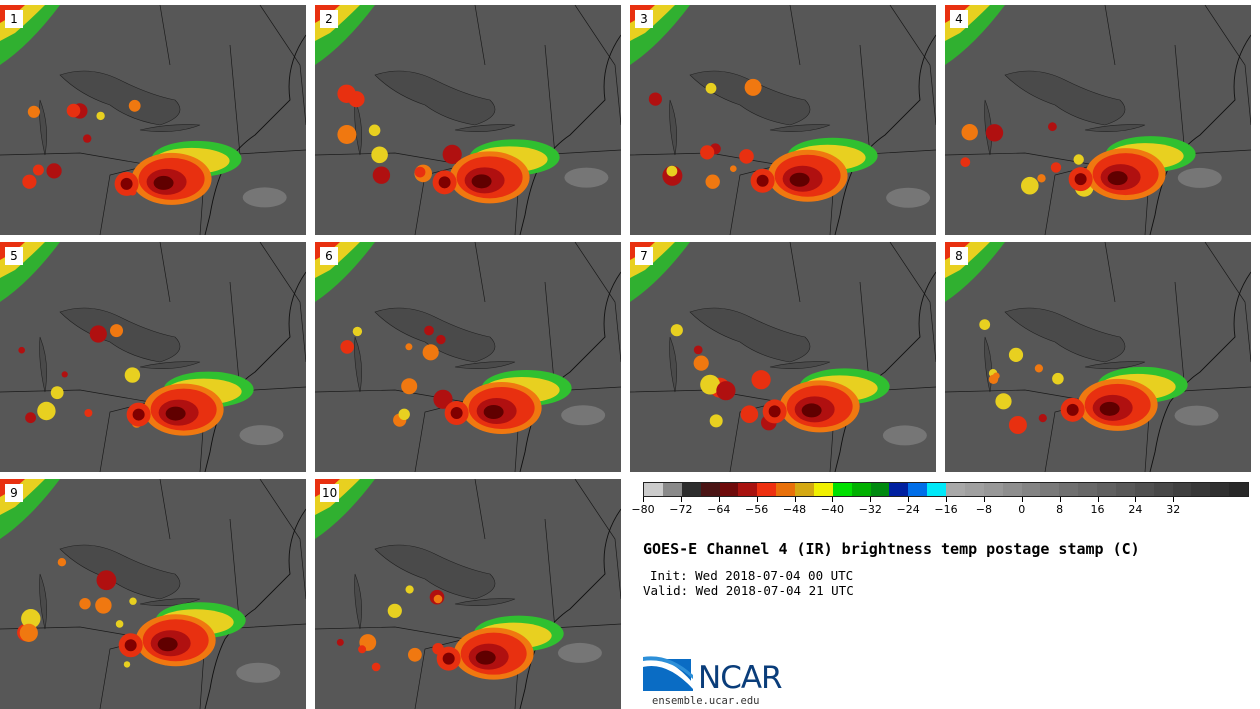 The width and height of the screenshot is (1260, 709). Describe the element at coordinates (794, 509) in the screenshot. I see `colorbar-tick-label: −48` at that location.